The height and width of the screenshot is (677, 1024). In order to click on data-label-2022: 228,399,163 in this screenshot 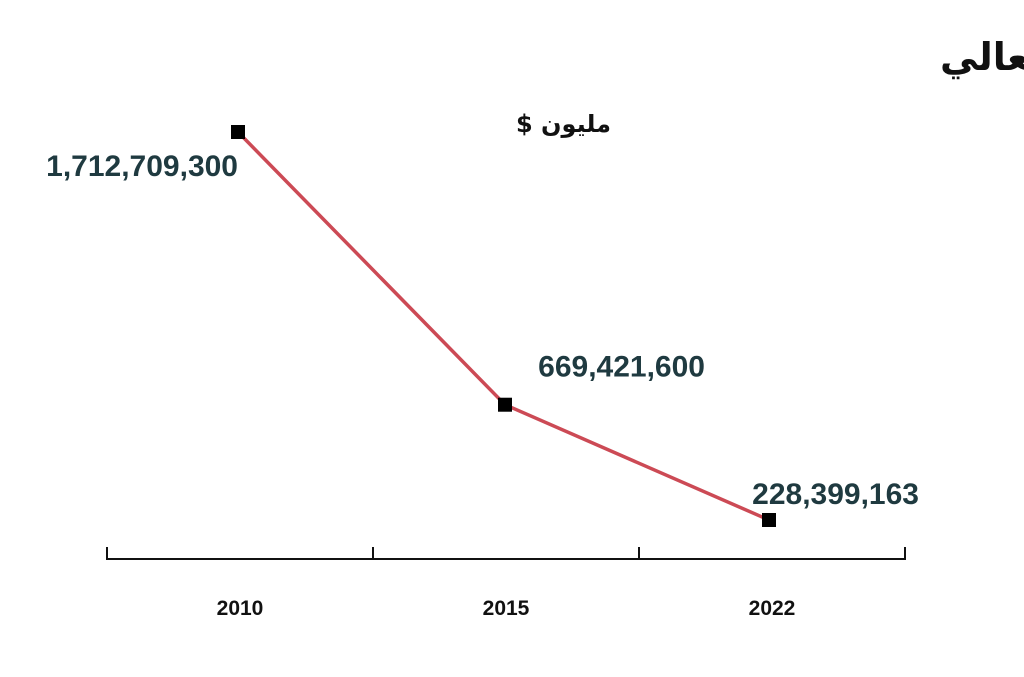, I will do `click(835, 494)`.